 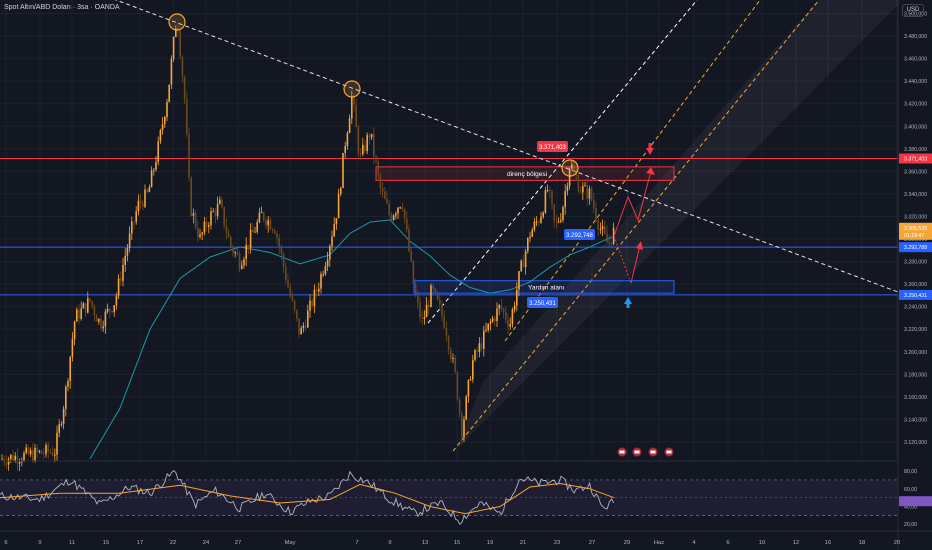 I want to click on price-tag-label-1: 3.292,748, so click(x=579, y=236).